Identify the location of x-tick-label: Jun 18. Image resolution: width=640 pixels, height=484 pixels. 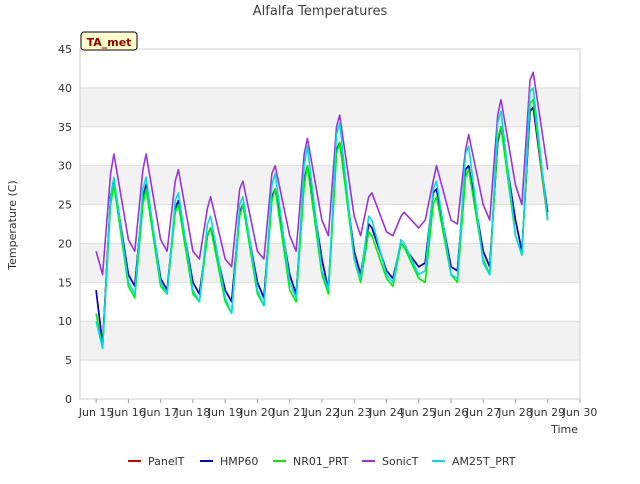
(193, 412).